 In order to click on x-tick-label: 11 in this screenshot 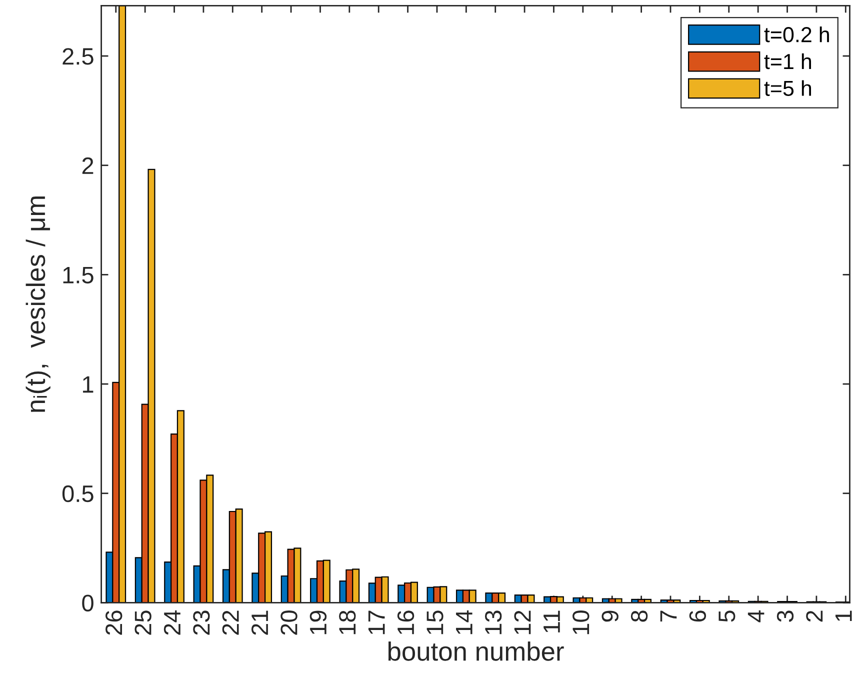, I will do `click(552, 621)`.